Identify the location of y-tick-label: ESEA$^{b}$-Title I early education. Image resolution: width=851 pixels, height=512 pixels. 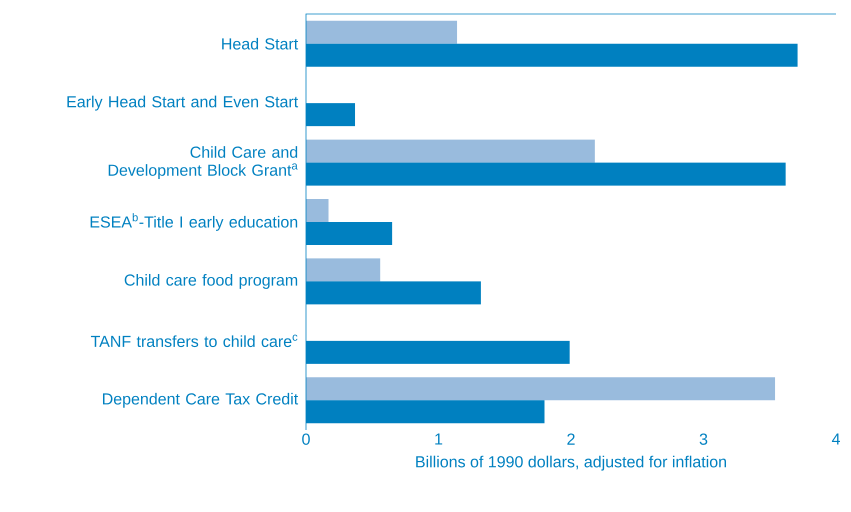
(194, 222).